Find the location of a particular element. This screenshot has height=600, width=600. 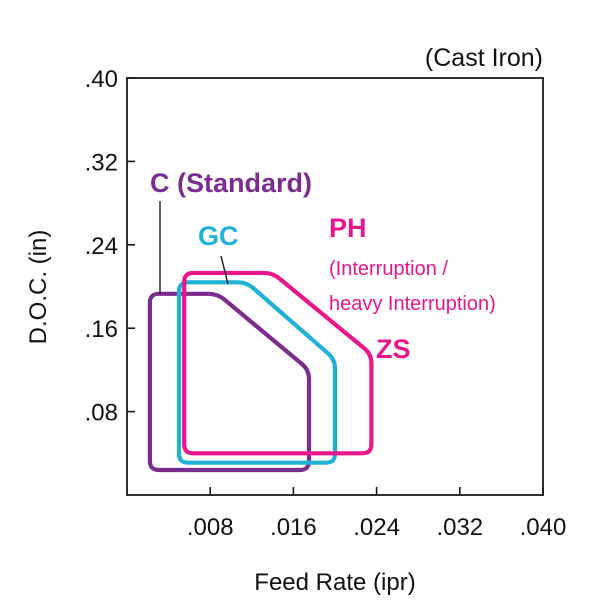

series-label-c-standard: C (Standard) is located at coordinates (231, 183).